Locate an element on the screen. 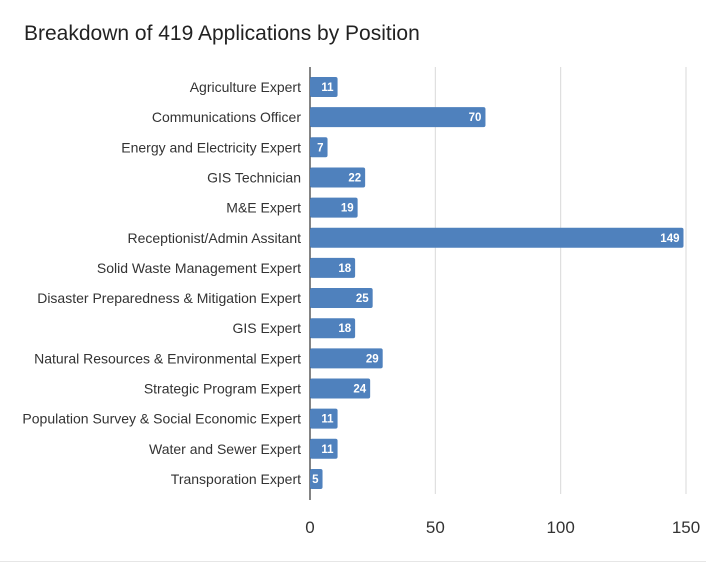 This screenshot has width=706, height=564. data-label: 149 is located at coordinates (669, 239).